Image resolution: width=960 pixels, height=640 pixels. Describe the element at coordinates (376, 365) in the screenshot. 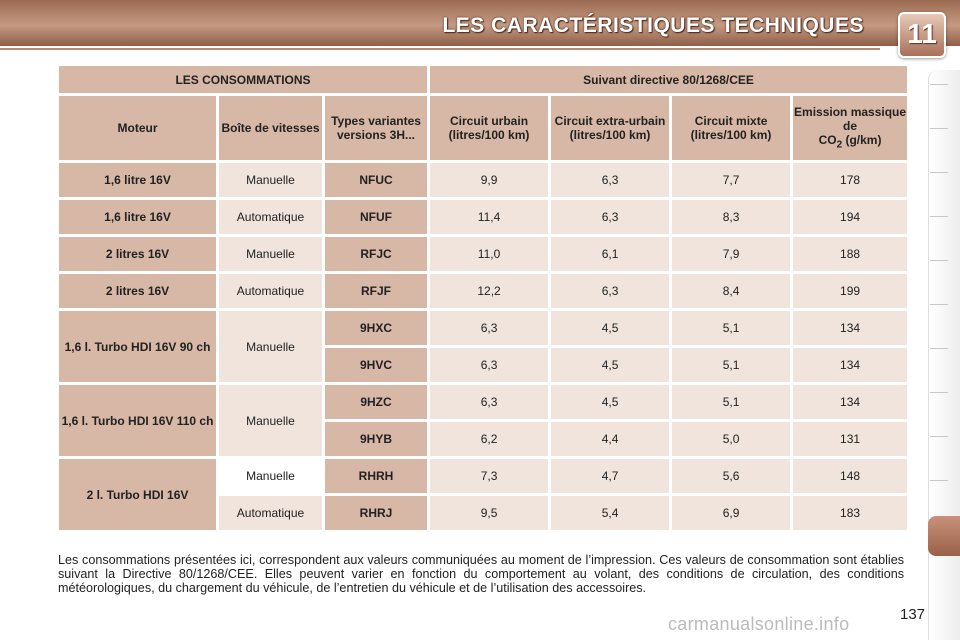

I see `variant-code-cell: 9HVC` at that location.